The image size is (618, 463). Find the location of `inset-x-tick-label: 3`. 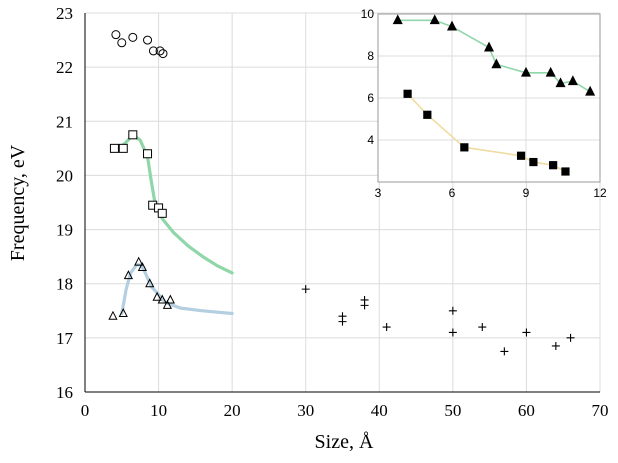

inset-x-tick-label: 3 is located at coordinates (378, 193).